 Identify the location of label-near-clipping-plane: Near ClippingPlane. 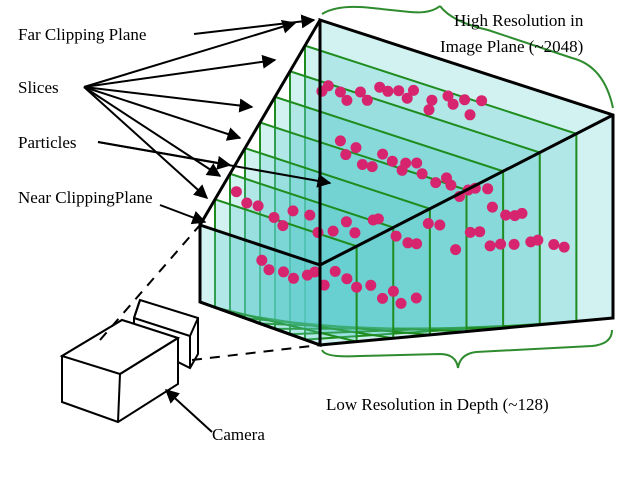
(85, 197).